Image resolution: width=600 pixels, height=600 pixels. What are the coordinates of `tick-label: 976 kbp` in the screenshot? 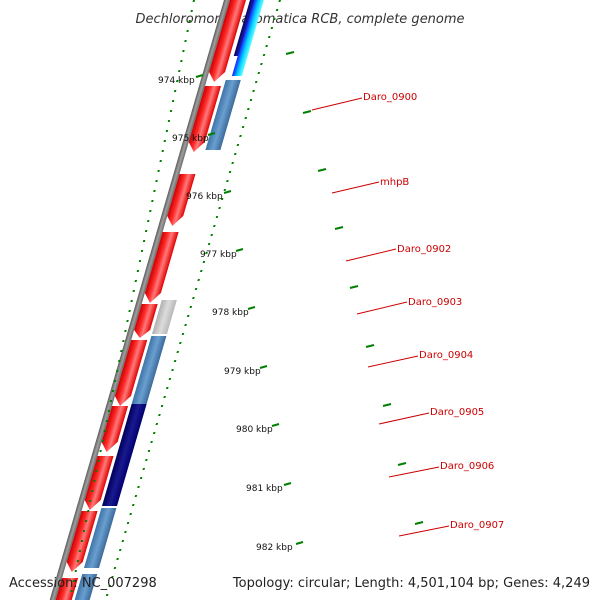 It's located at (204, 197).